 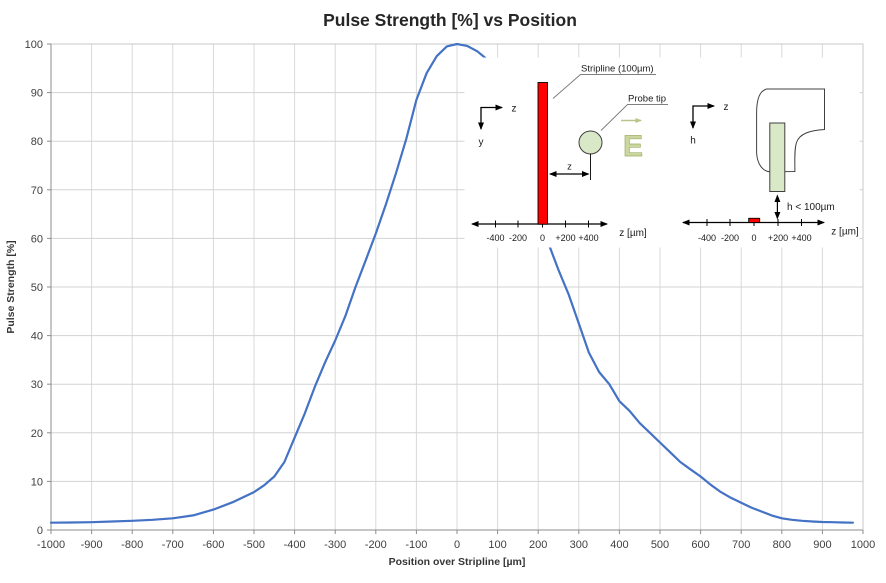 I want to click on probe-tip-leader-line, so click(x=634, y=117).